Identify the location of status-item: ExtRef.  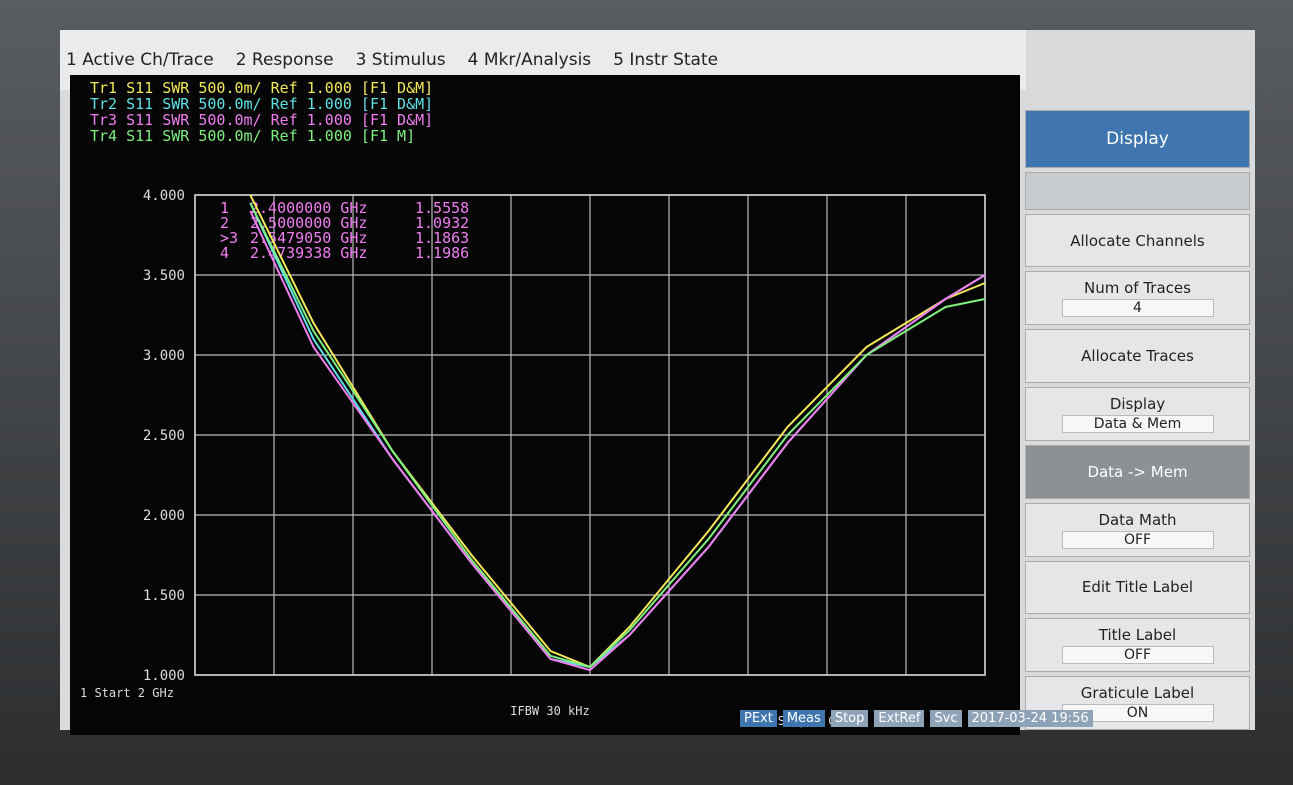
(899, 718).